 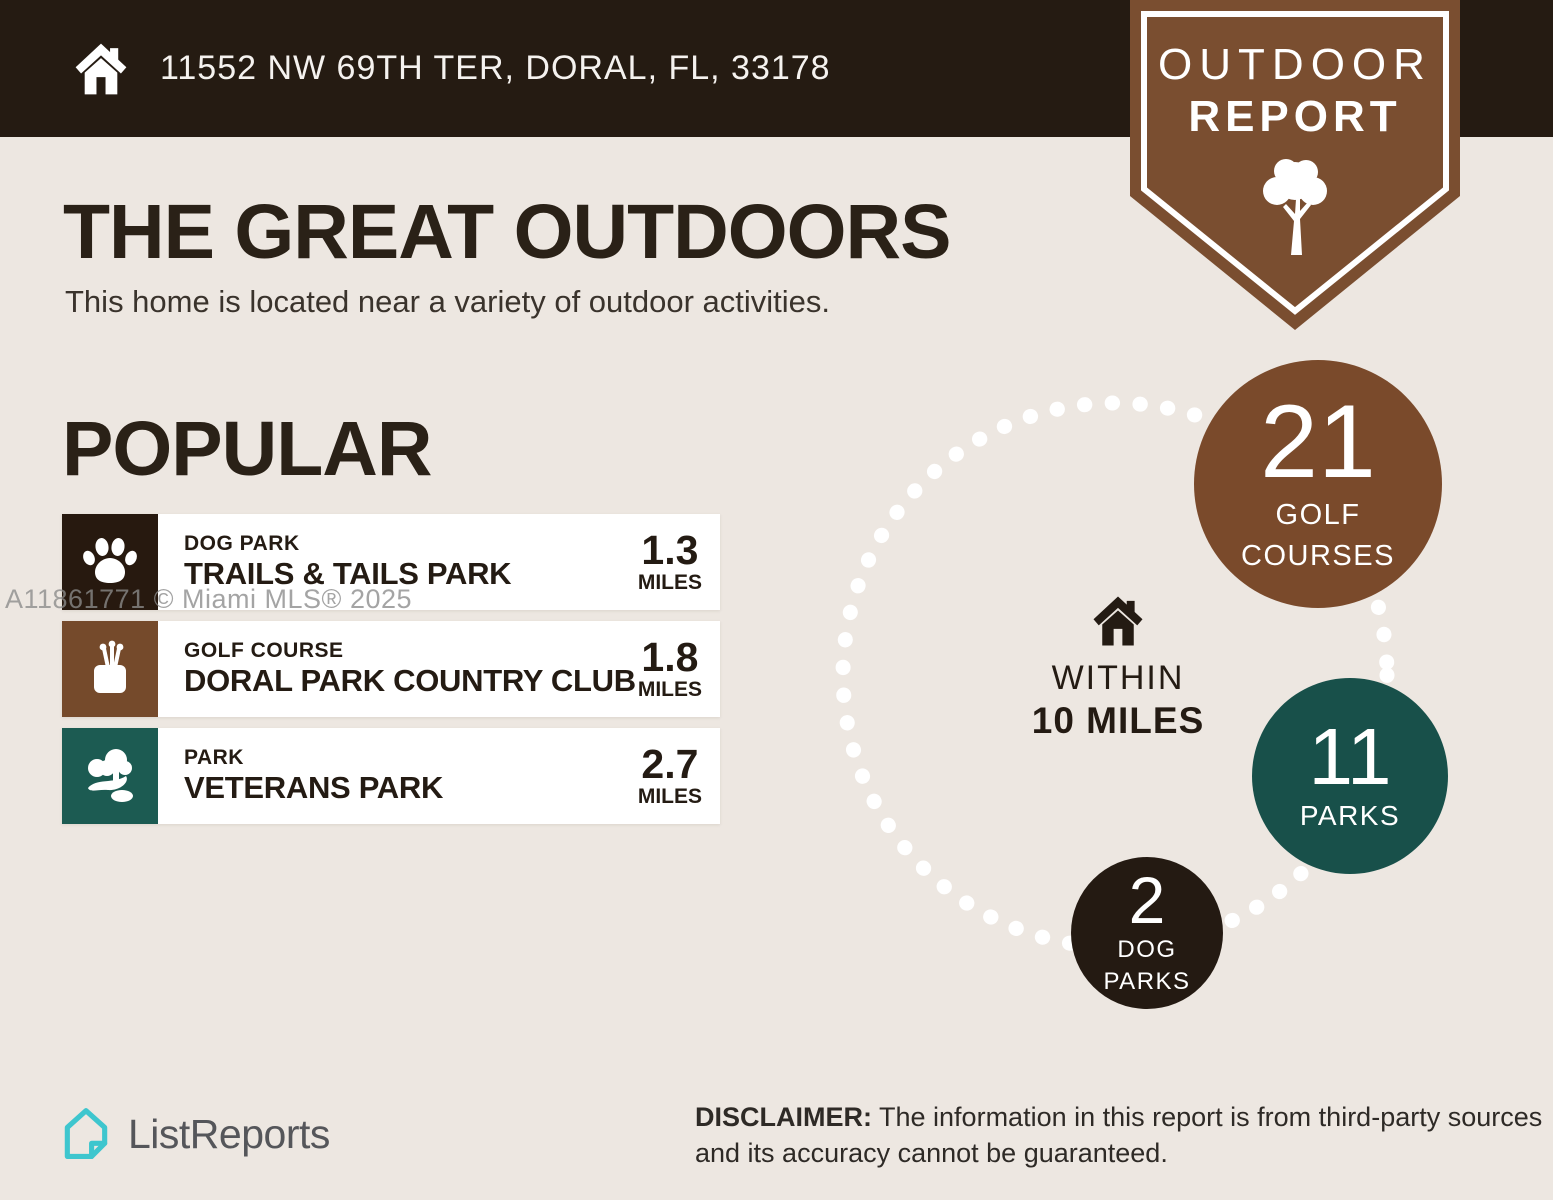 What do you see at coordinates (1350, 815) in the screenshot?
I see `stat-label-line1: PARKS` at bounding box center [1350, 815].